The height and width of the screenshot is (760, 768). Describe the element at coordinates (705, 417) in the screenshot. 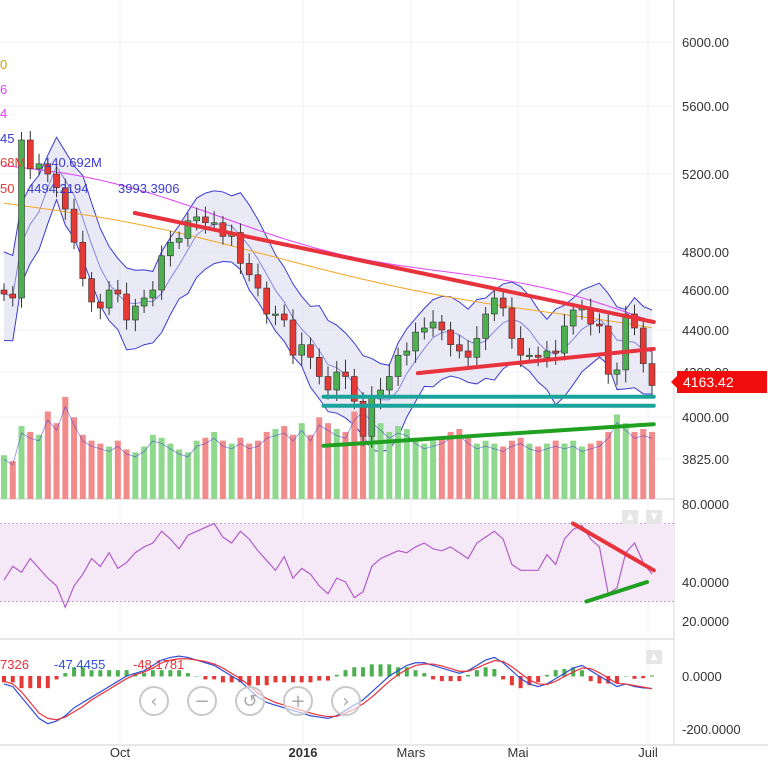

I see `price-tick-label: 4000.00` at that location.